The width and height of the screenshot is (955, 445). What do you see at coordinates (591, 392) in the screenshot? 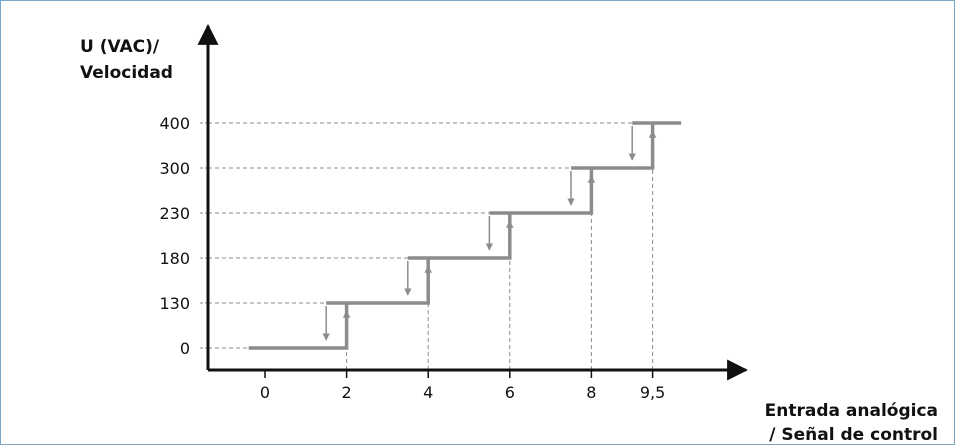
I see `x-tick-label: 8` at bounding box center [591, 392].